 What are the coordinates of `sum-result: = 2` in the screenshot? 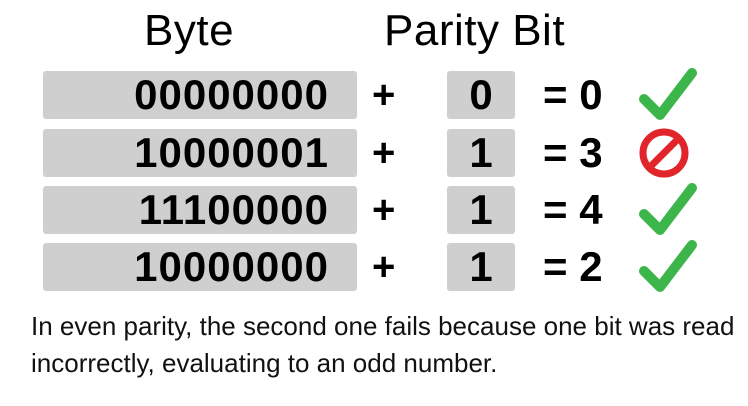 It's located at (573, 266).